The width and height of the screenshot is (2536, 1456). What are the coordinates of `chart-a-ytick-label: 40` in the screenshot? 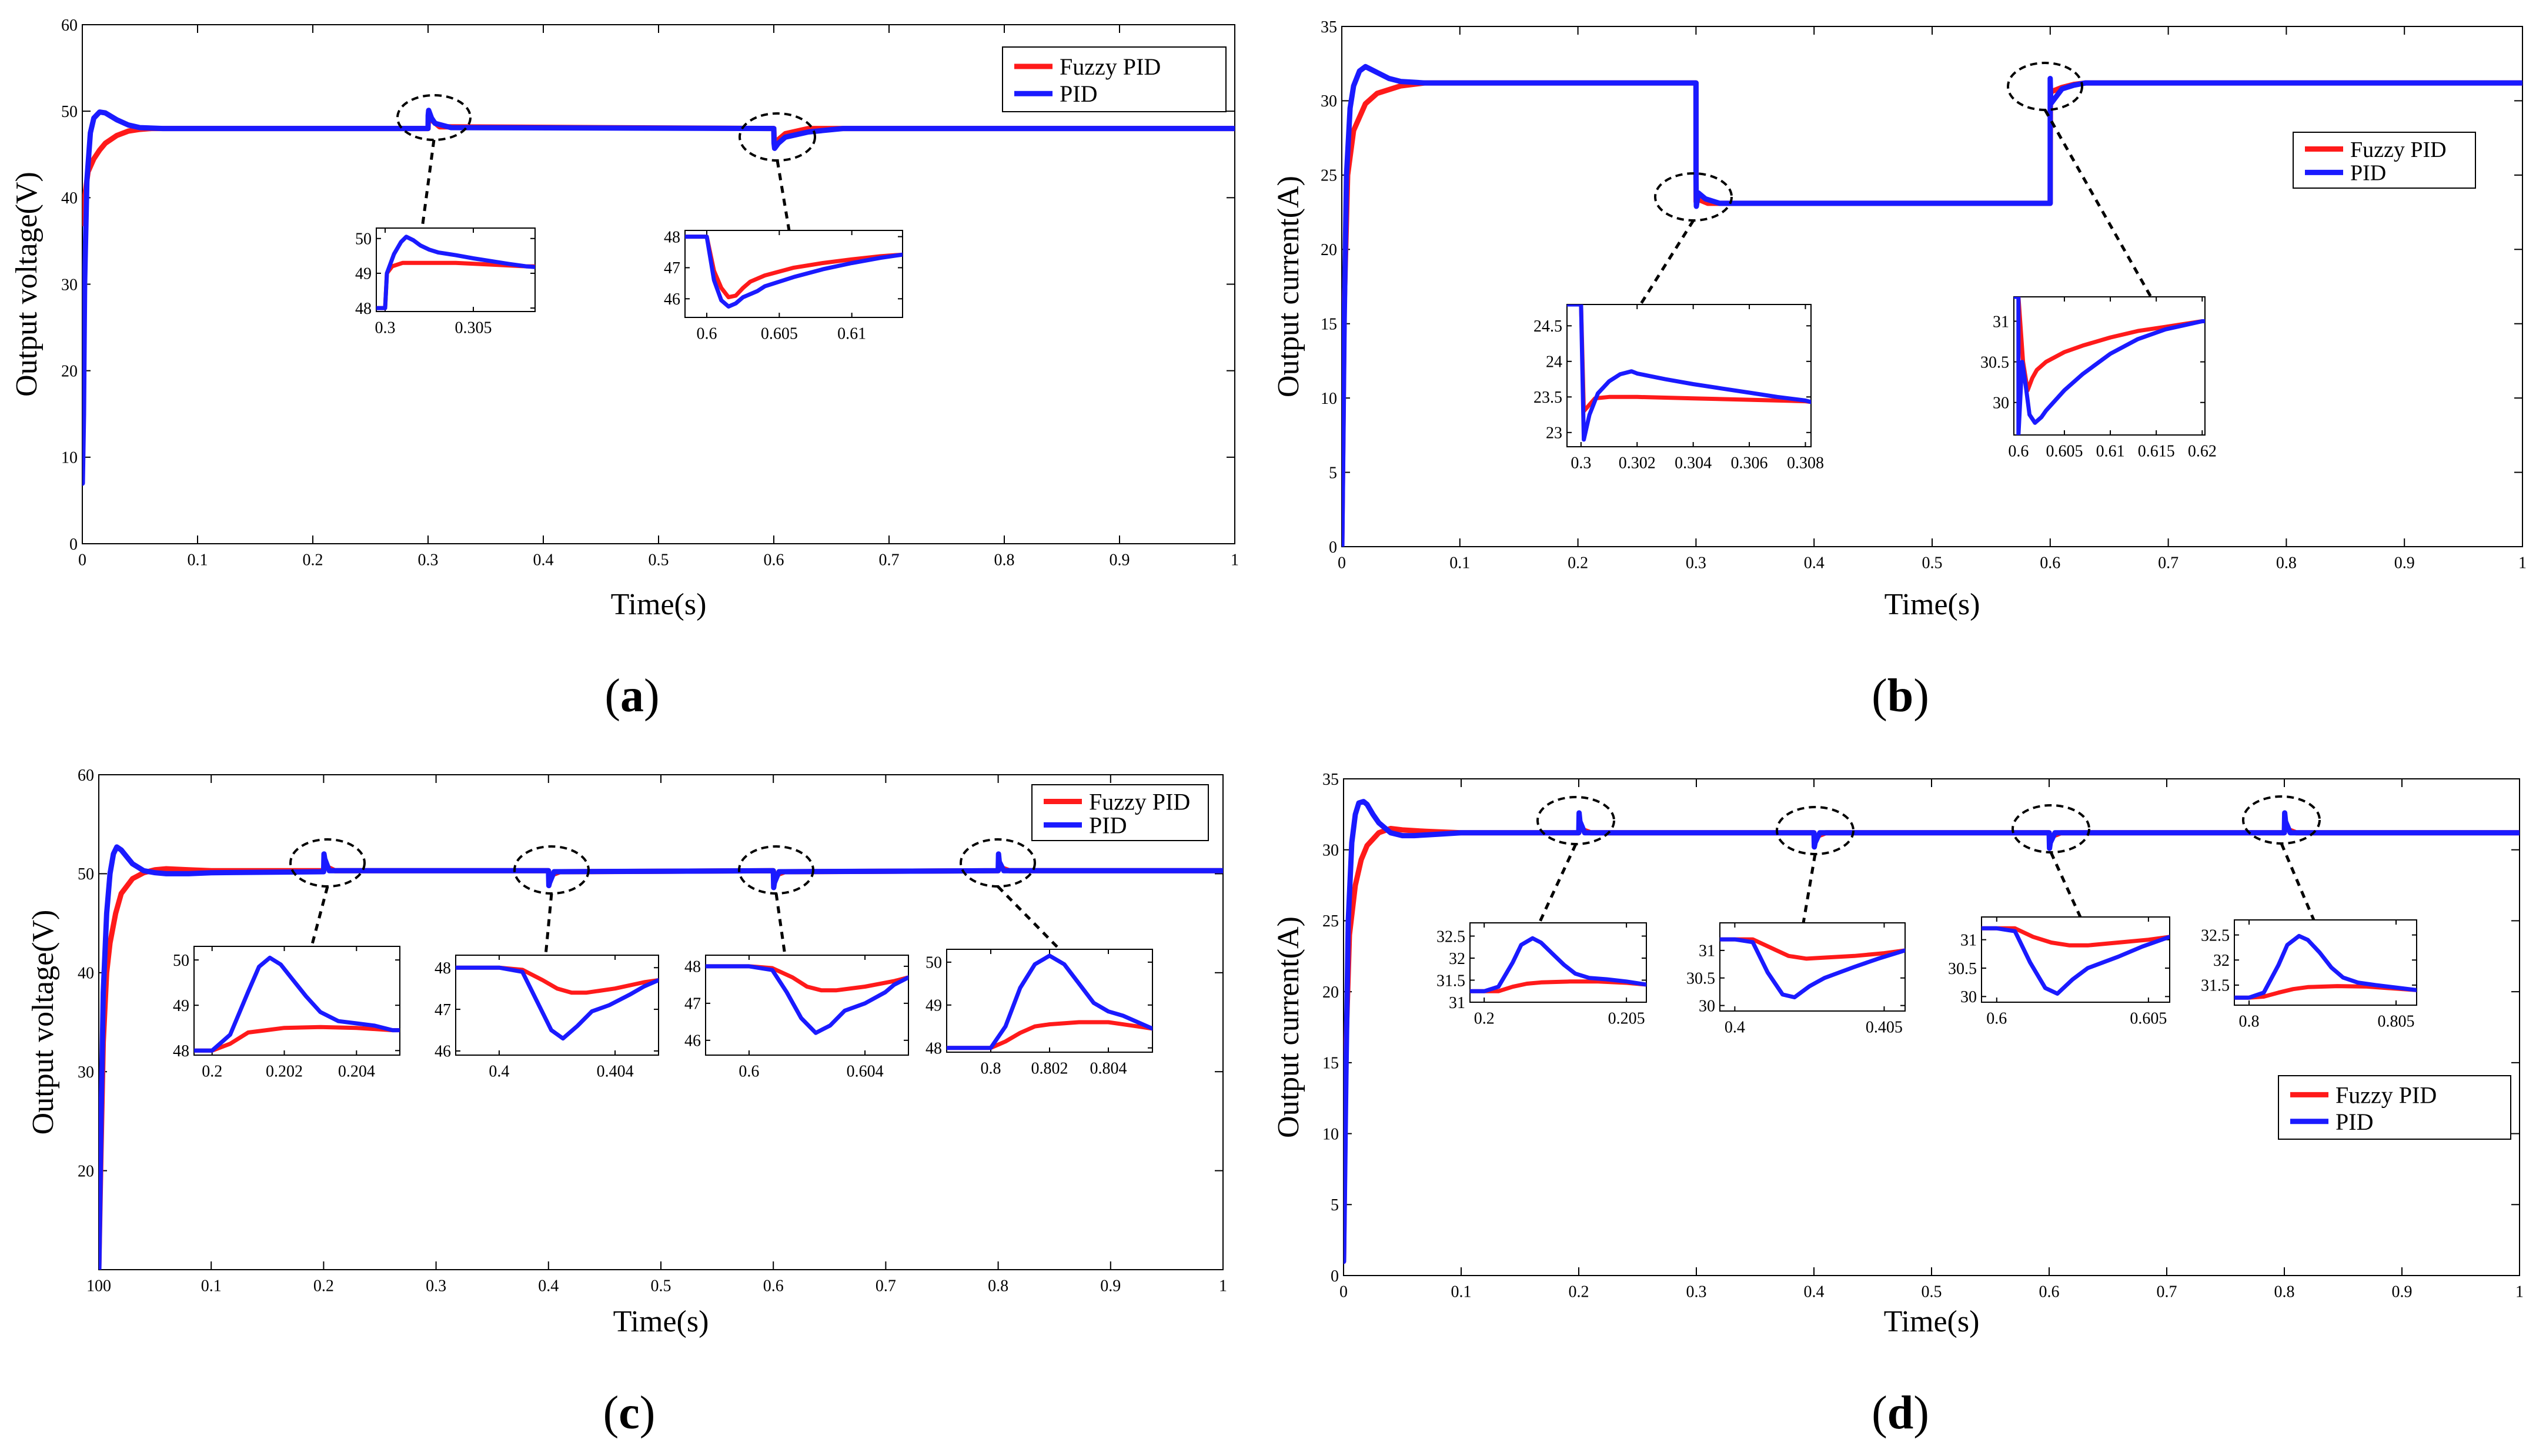 It's located at (69, 198).